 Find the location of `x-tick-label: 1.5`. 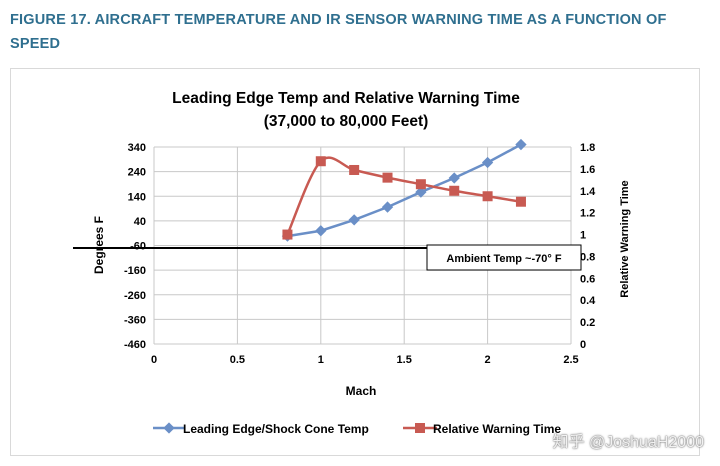

x-tick-label: 1.5 is located at coordinates (404, 360).